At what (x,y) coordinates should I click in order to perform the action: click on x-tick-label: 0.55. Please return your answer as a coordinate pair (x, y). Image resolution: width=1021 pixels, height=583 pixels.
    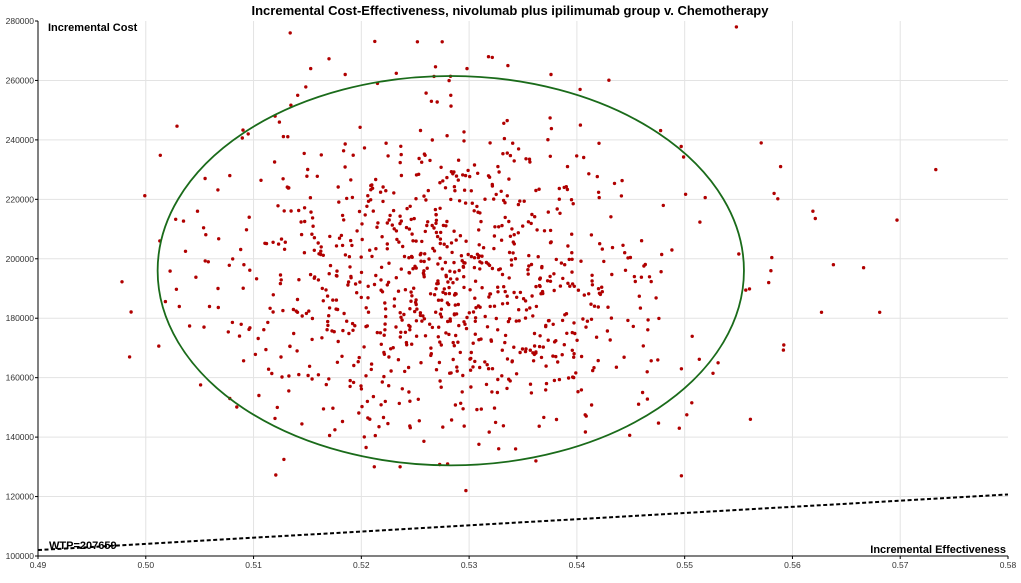
    Looking at the image, I should click on (684, 565).